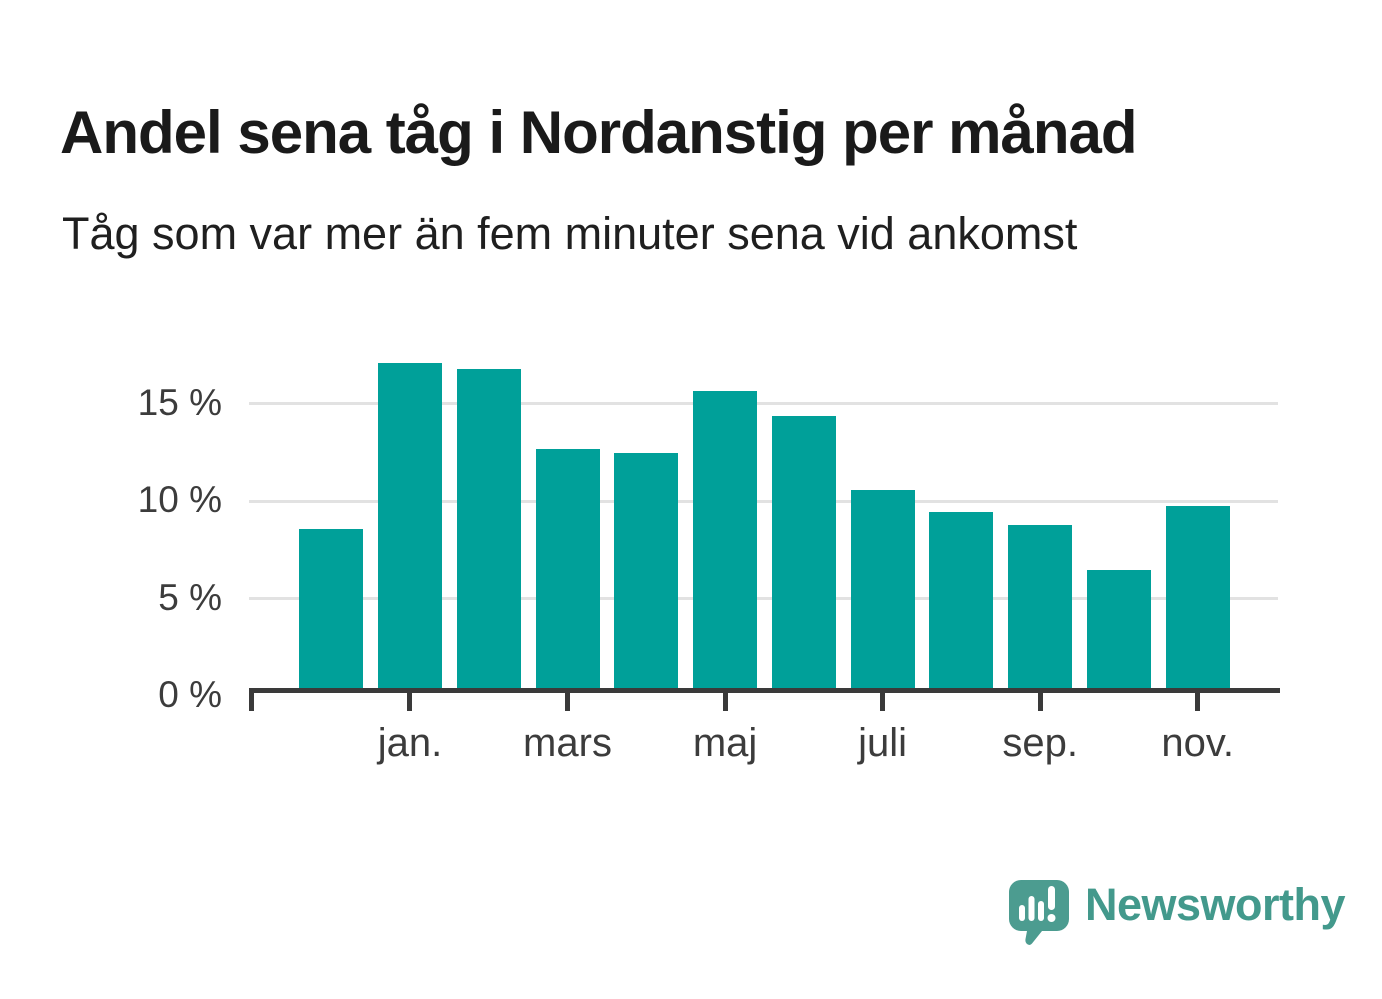  I want to click on bar-nov, so click(1197, 598).